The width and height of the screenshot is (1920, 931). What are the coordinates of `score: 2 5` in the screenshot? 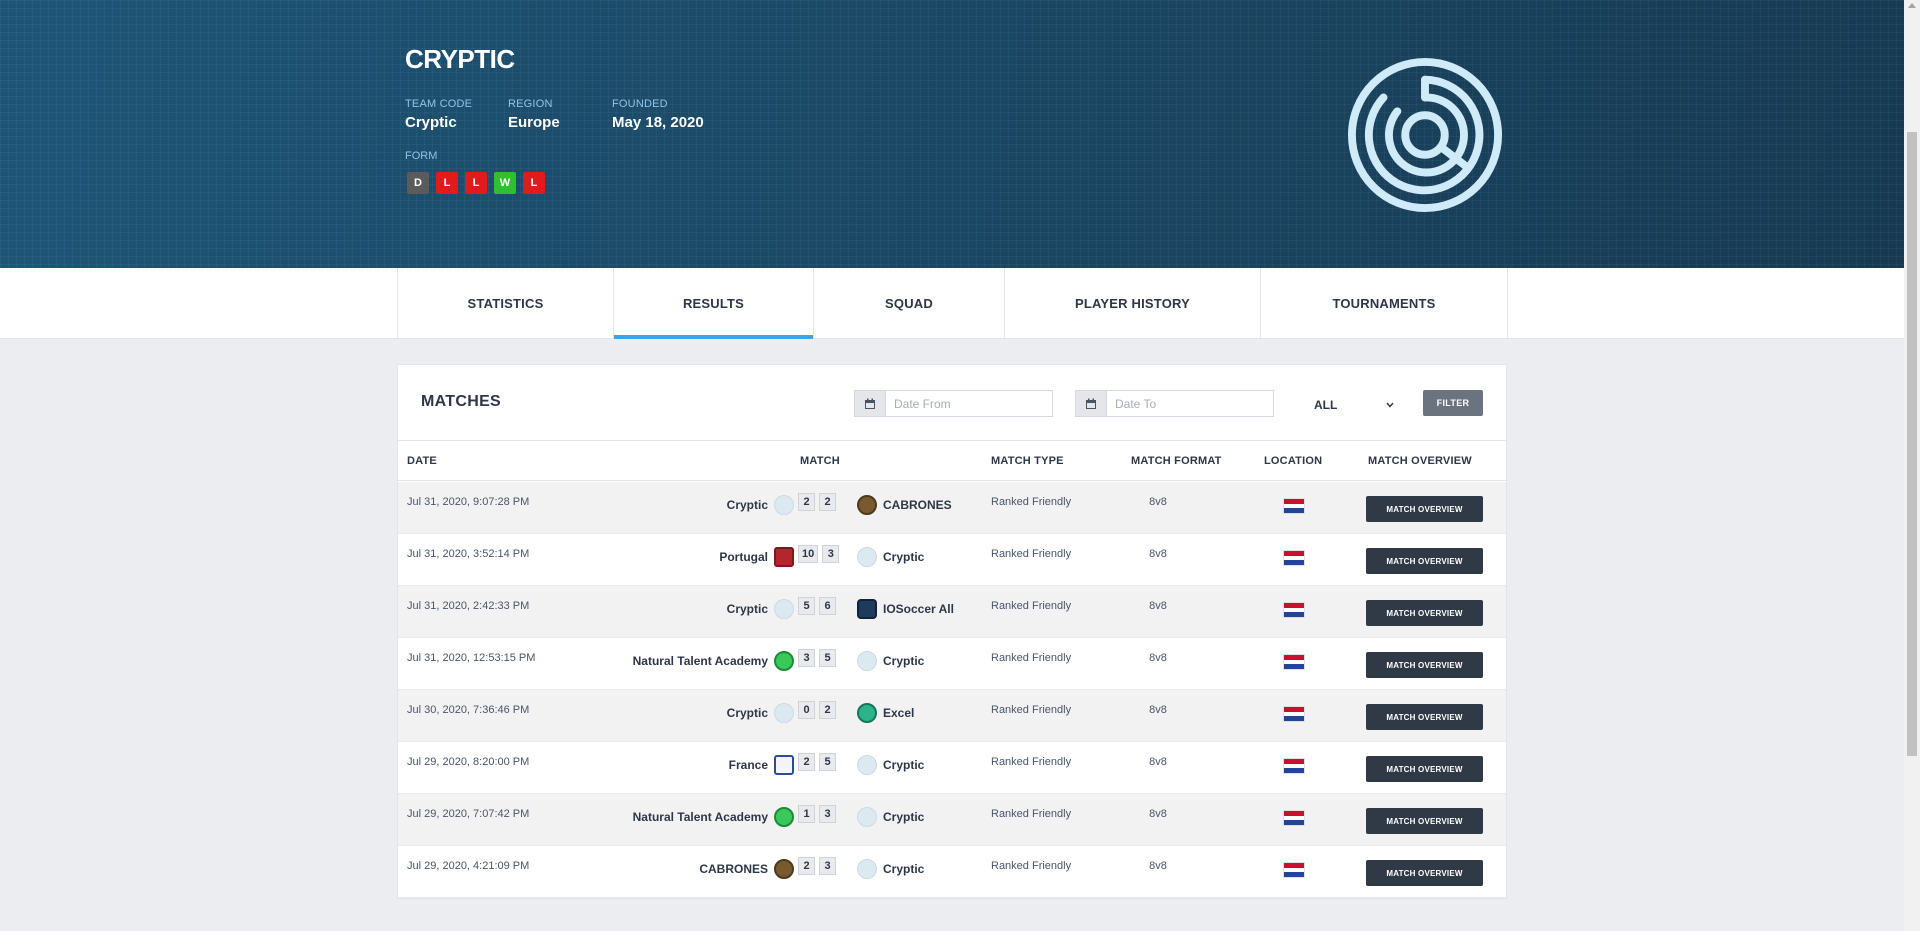 It's located at (817, 762).